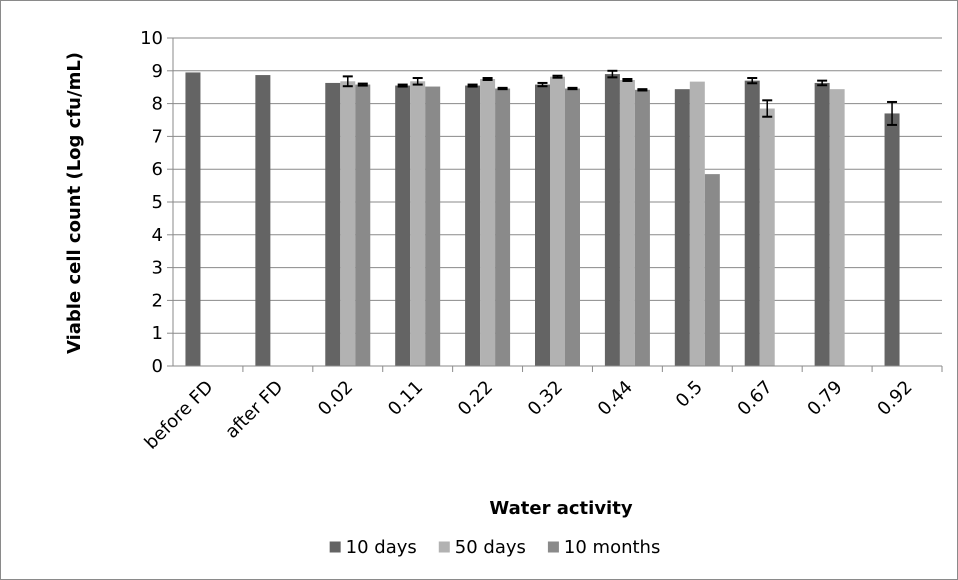 This screenshot has width=958, height=580. What do you see at coordinates (689, 394) in the screenshot?
I see `x-tick-label: 0.5` at bounding box center [689, 394].